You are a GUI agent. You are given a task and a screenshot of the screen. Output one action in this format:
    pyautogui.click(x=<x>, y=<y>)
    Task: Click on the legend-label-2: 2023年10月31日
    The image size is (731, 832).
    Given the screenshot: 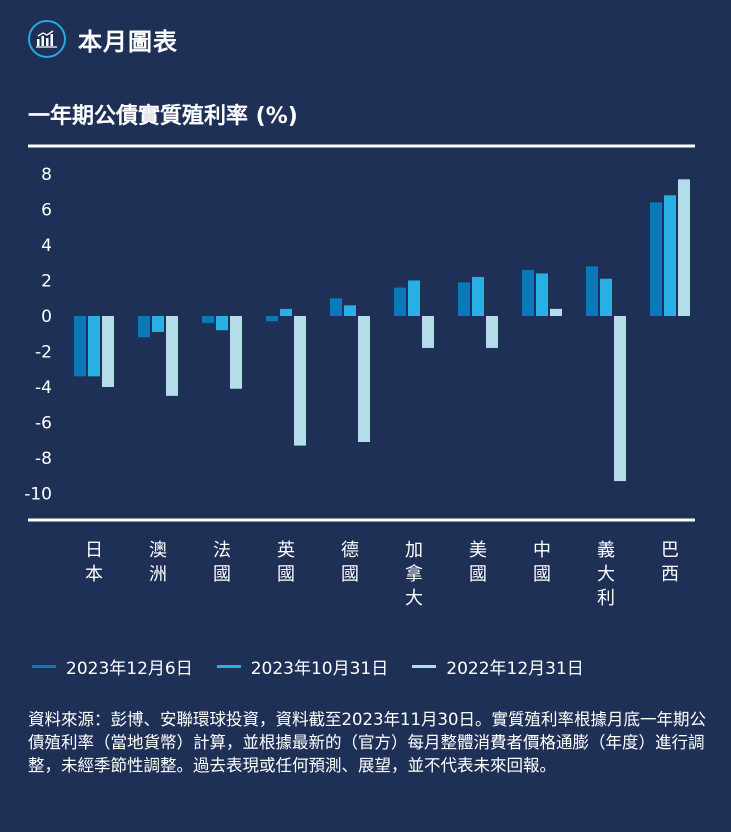 What is the action you would take?
    pyautogui.click(x=319, y=669)
    